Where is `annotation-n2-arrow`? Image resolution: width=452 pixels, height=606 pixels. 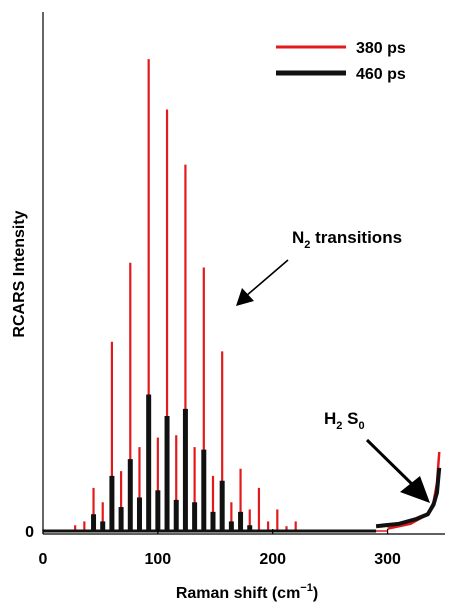
annotation-n2-arrow is located at coordinates (267, 278).